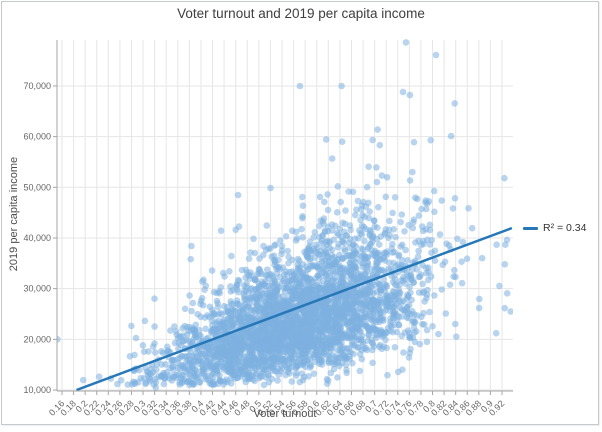  I want to click on svg-text: 40,000, so click(37, 238).